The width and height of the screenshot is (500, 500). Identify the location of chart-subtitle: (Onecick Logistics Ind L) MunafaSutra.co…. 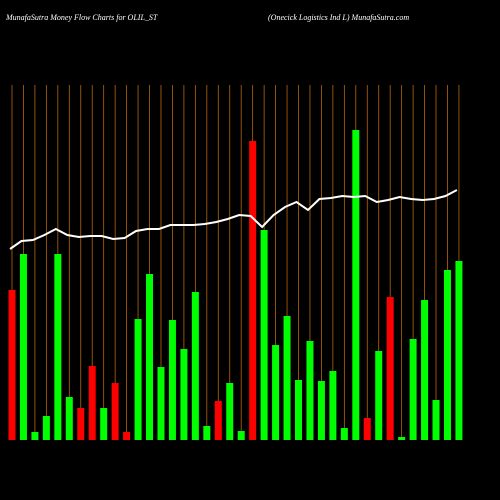
(338, 17).